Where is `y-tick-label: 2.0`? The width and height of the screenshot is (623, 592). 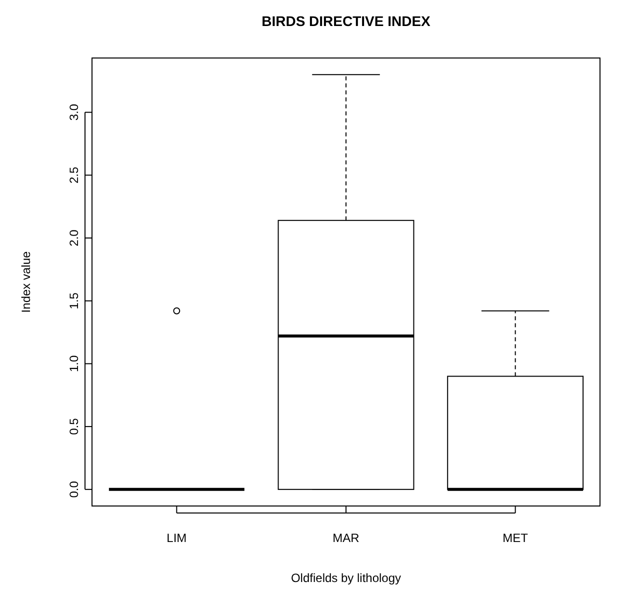 y-tick-label: 2.0 is located at coordinates (74, 237).